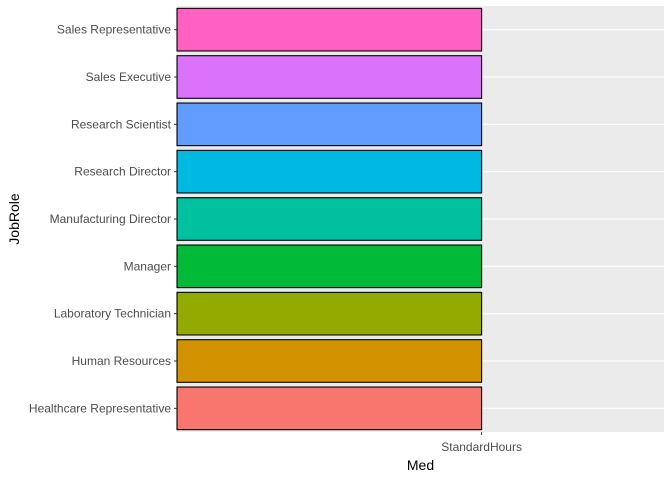 This screenshot has height=480, width=672. What do you see at coordinates (147, 266) in the screenshot?
I see `y-tick-label: Manager` at bounding box center [147, 266].